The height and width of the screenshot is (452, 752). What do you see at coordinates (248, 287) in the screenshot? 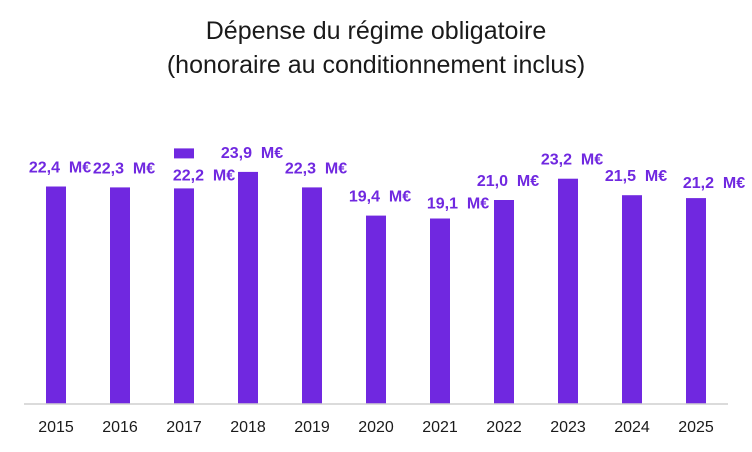
I see `bar-2018` at bounding box center [248, 287].